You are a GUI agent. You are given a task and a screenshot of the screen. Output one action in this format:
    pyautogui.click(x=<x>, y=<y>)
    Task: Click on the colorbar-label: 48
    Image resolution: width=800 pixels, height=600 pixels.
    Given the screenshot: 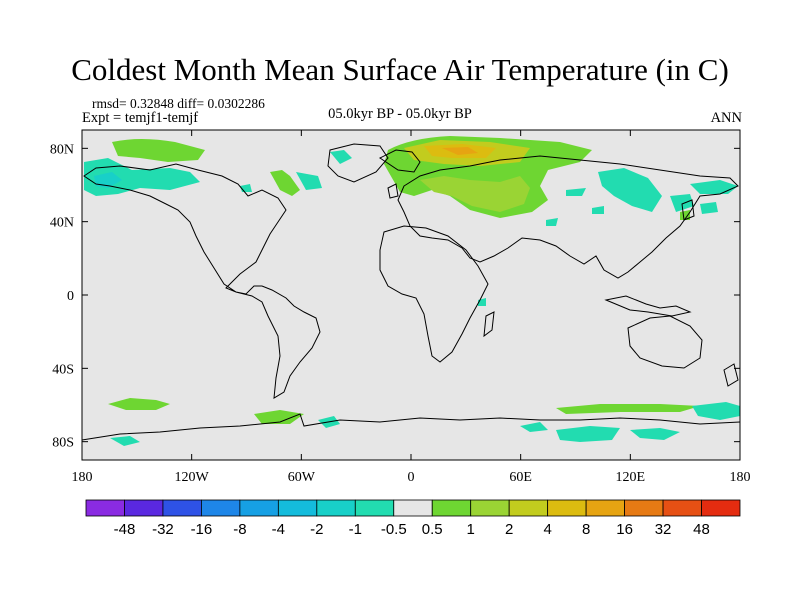 What is the action you would take?
    pyautogui.click(x=701, y=529)
    